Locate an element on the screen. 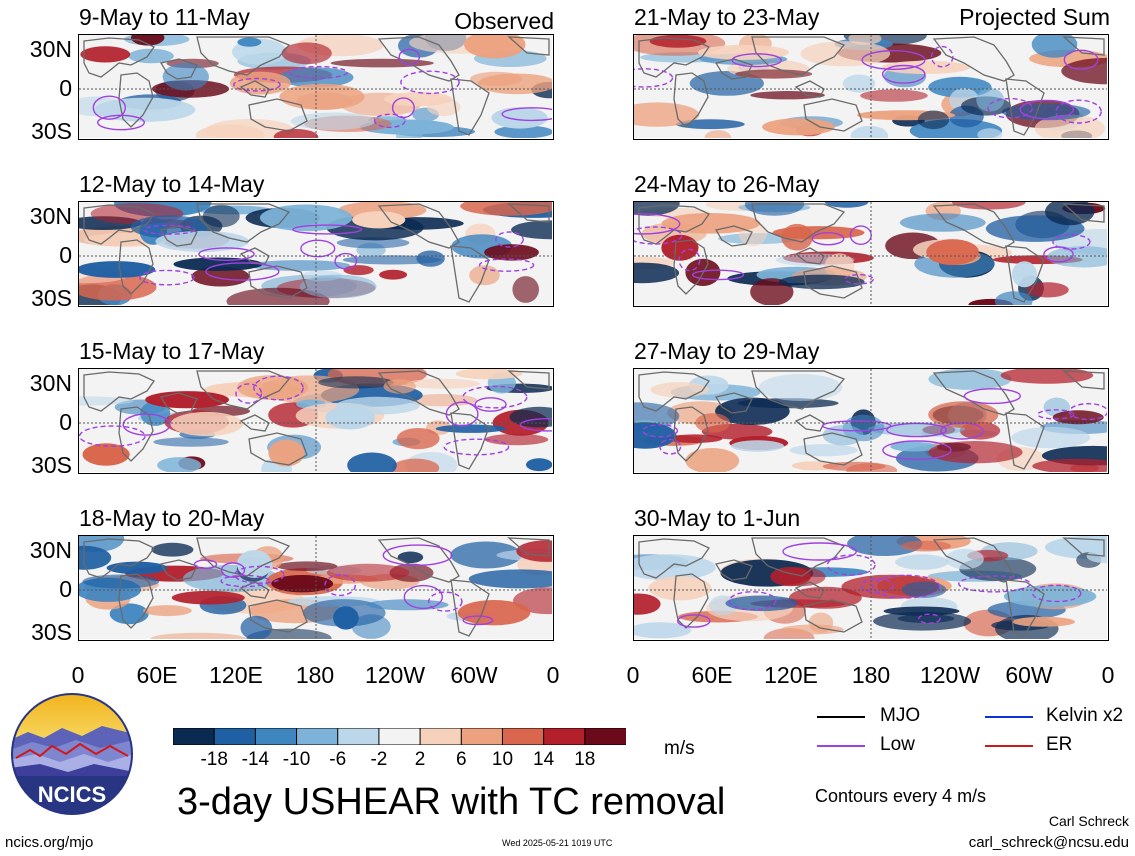 The width and height of the screenshot is (1135, 856). lon-tick-left-120w: 120W is located at coordinates (395, 675).